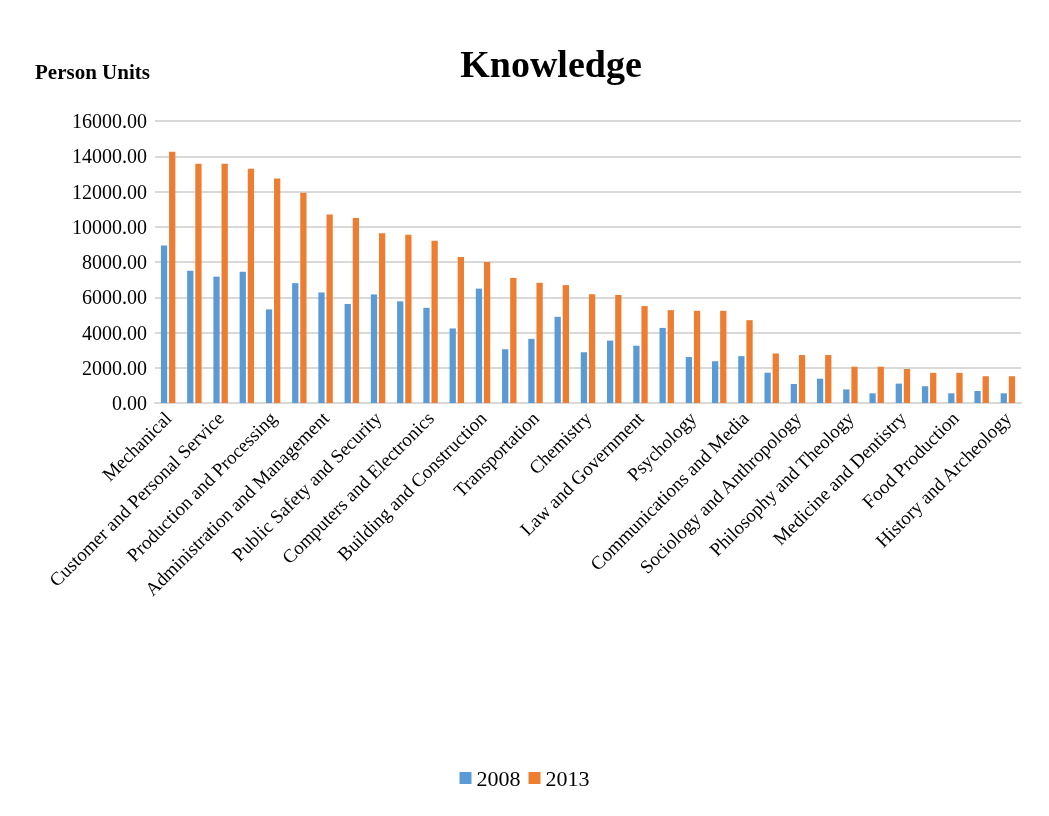 This screenshot has width=1049, height=816. I want to click on y-tick-label: 12000.00, so click(109, 191).